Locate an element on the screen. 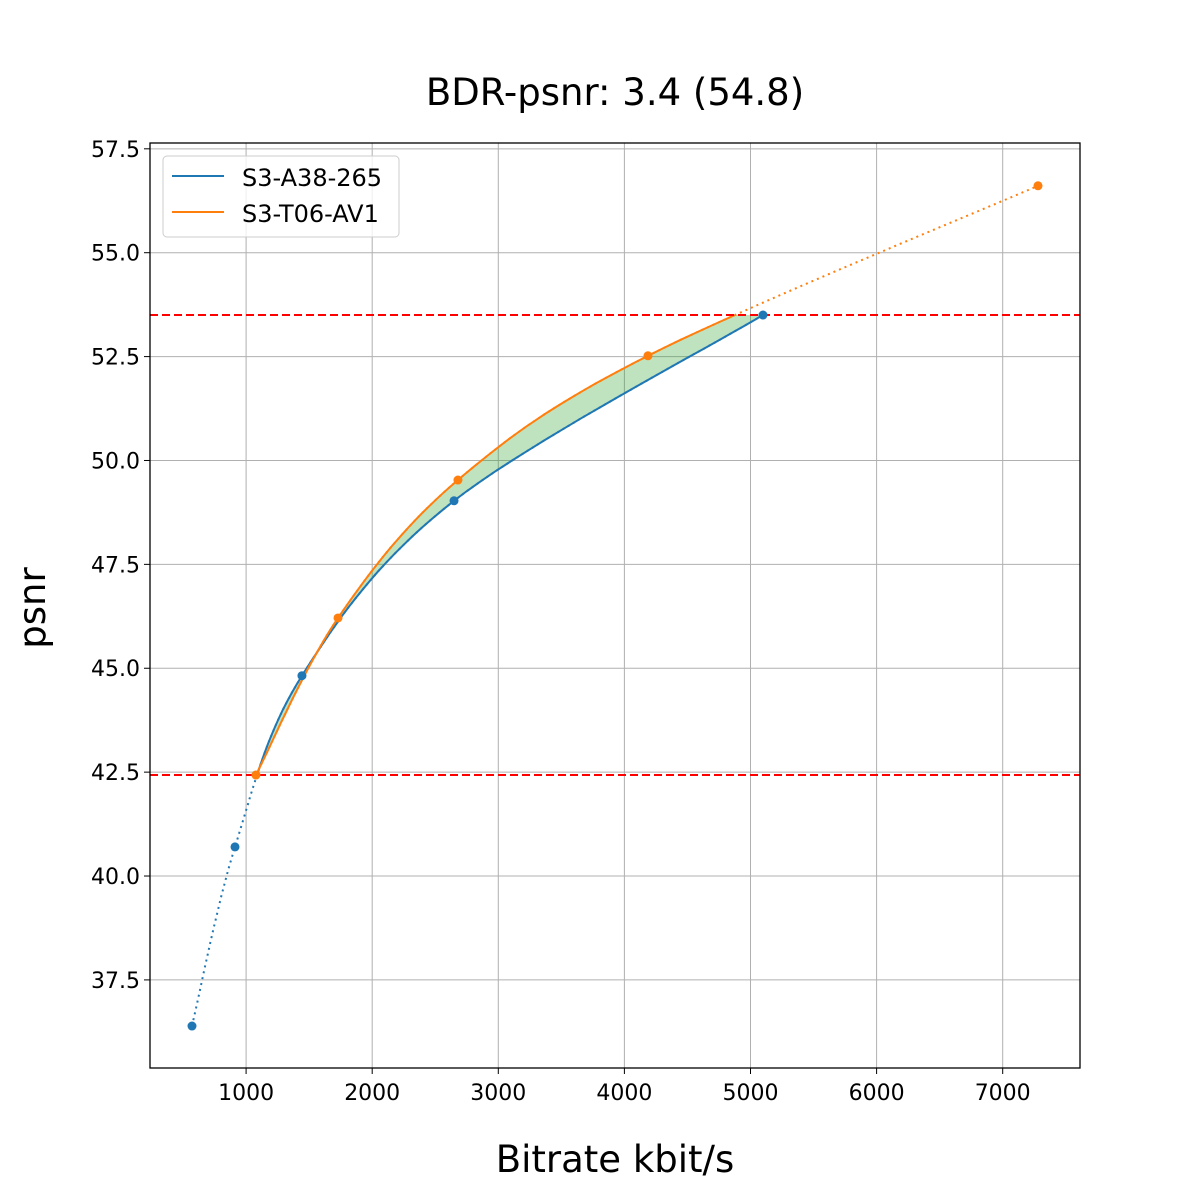 The height and width of the screenshot is (1204, 1200). x-tick-label: 1000 is located at coordinates (246, 1093).